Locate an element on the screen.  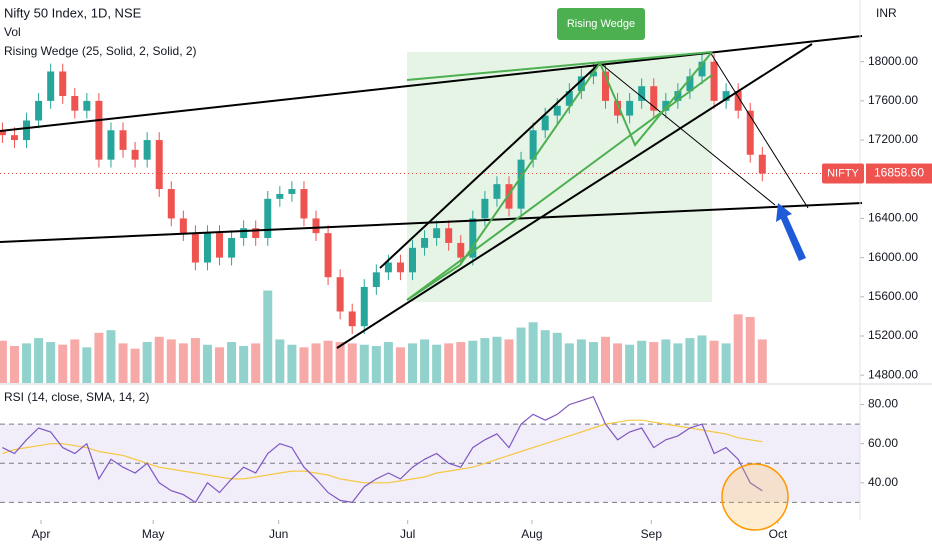
wedge-area is located at coordinates (559, 177).